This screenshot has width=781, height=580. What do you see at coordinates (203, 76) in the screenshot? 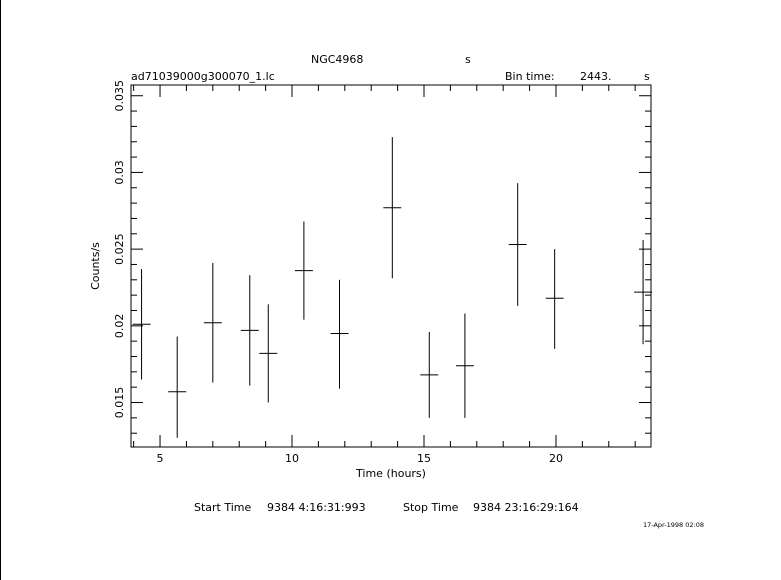
I see `file-name: ad71039000g300070_1.lc` at bounding box center [203, 76].